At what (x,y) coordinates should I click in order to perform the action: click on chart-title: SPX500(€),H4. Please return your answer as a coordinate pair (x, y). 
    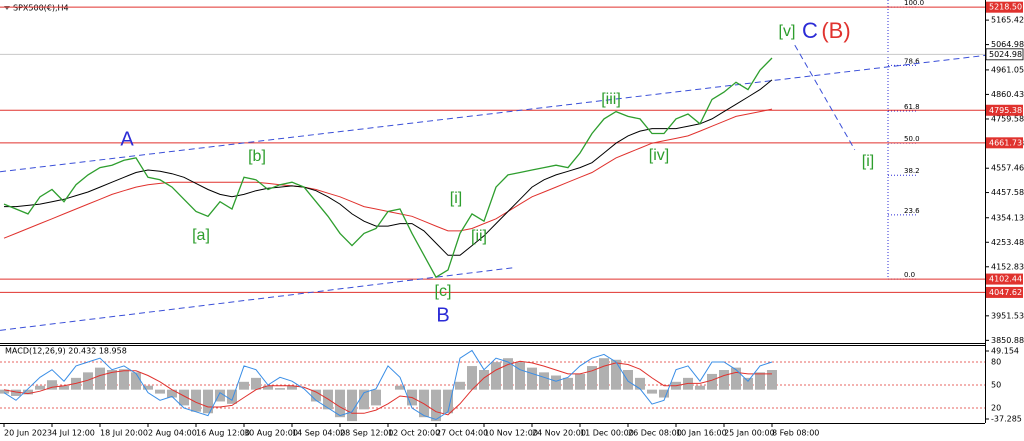
    Looking at the image, I should click on (41, 8).